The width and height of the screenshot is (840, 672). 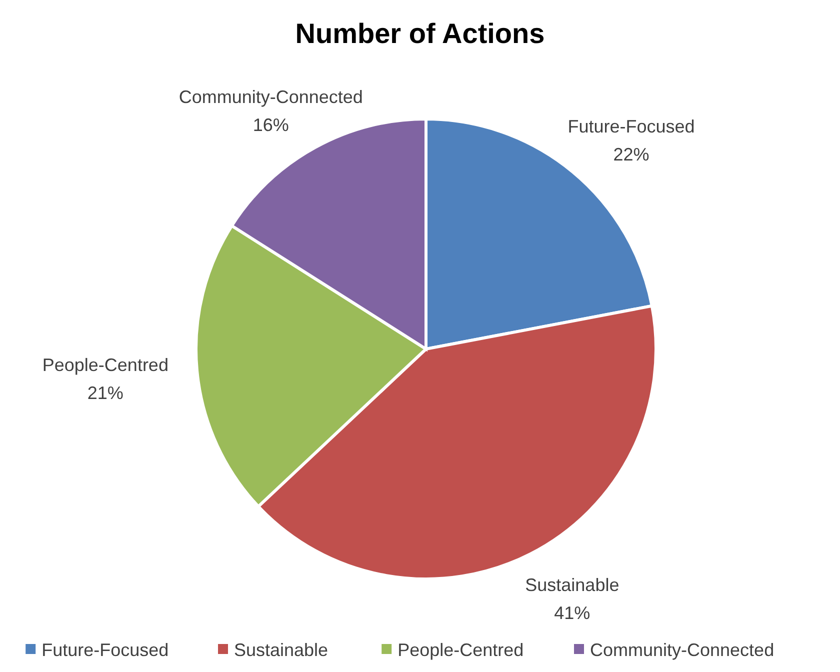 What do you see at coordinates (281, 650) in the screenshot?
I see `legend-label: Sustainable` at bounding box center [281, 650].